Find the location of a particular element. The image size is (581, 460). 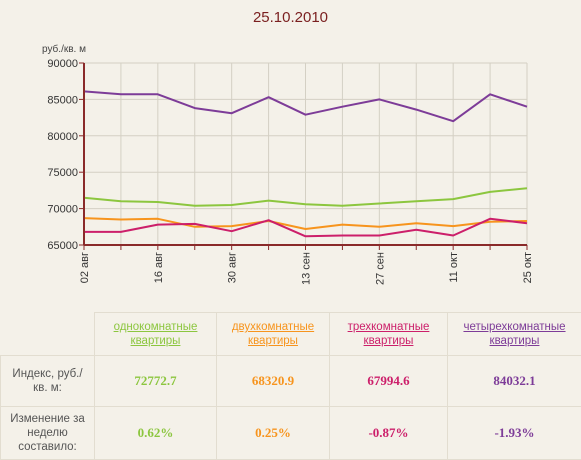

index-value-1: 72772.7 is located at coordinates (156, 381).